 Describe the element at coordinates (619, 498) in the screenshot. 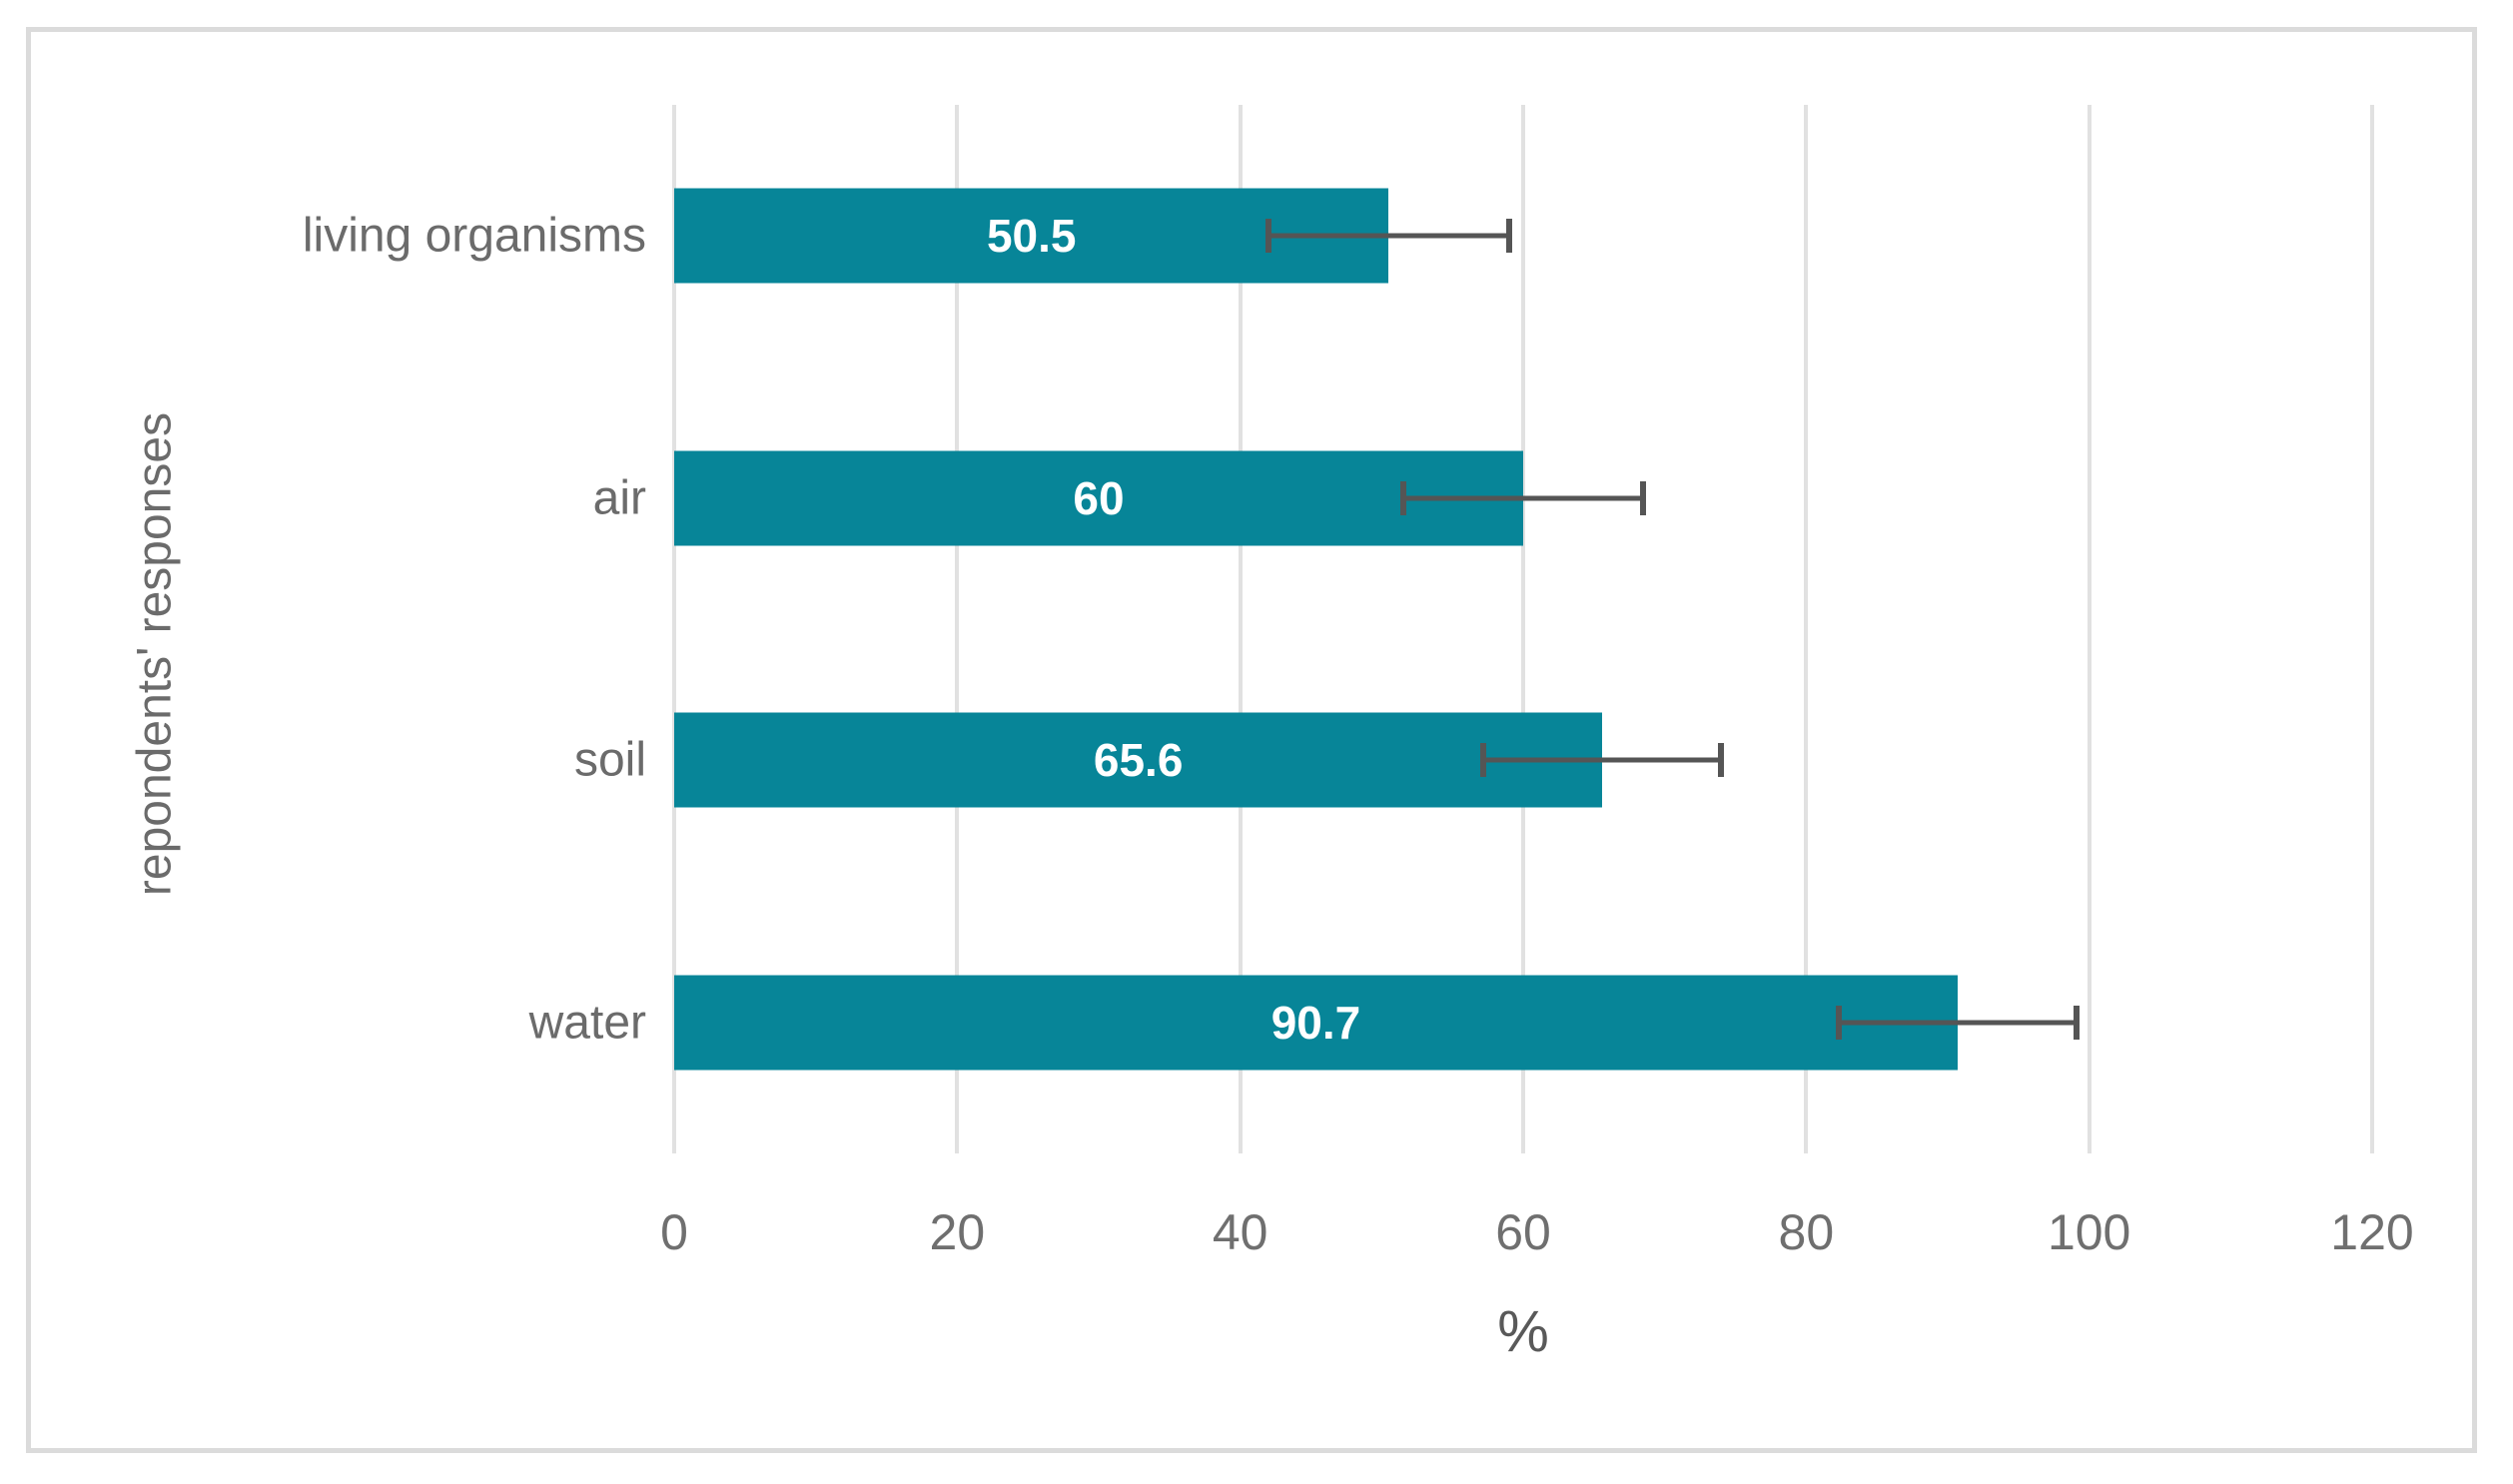

I see `category-label-air: air` at that location.